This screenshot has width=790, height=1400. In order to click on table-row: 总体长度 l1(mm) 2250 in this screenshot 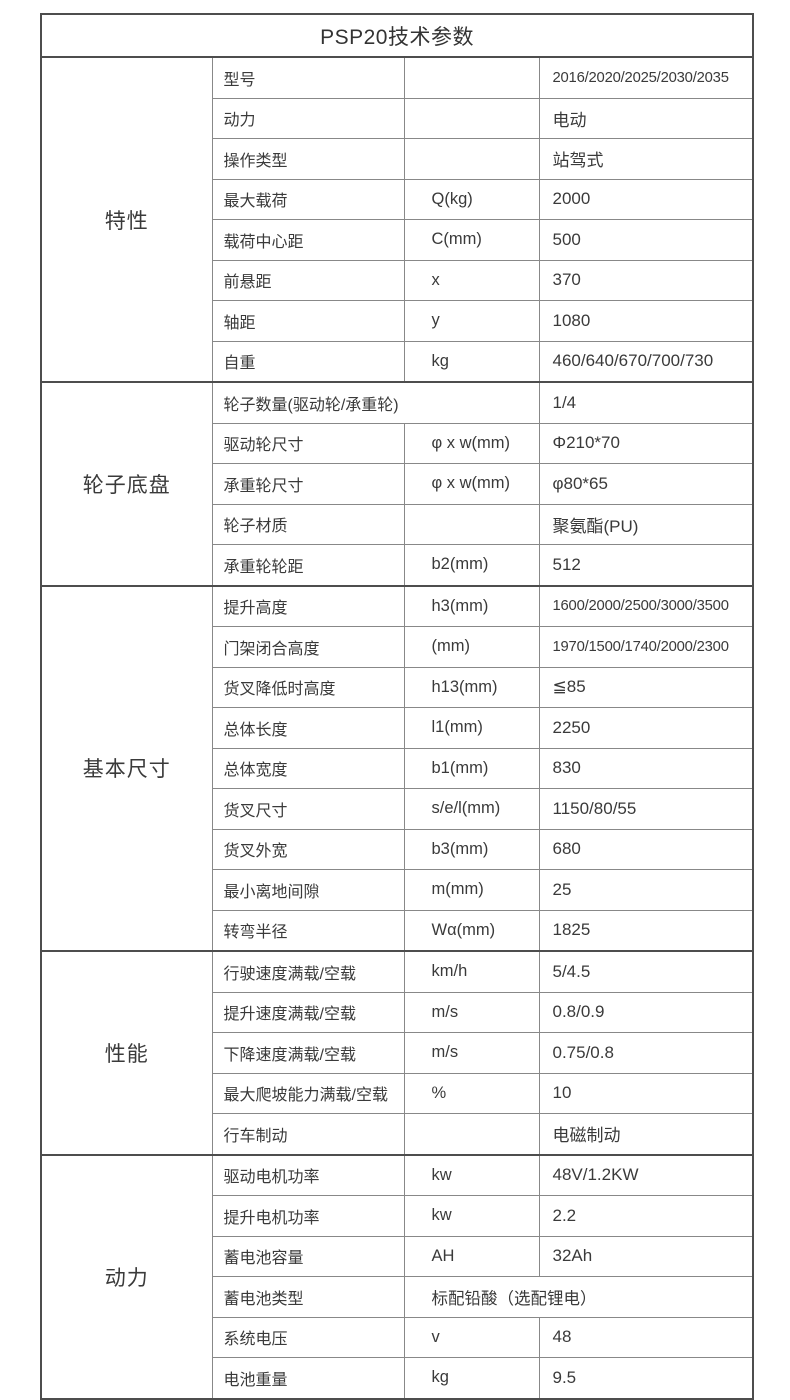, I will do `click(397, 728)`.